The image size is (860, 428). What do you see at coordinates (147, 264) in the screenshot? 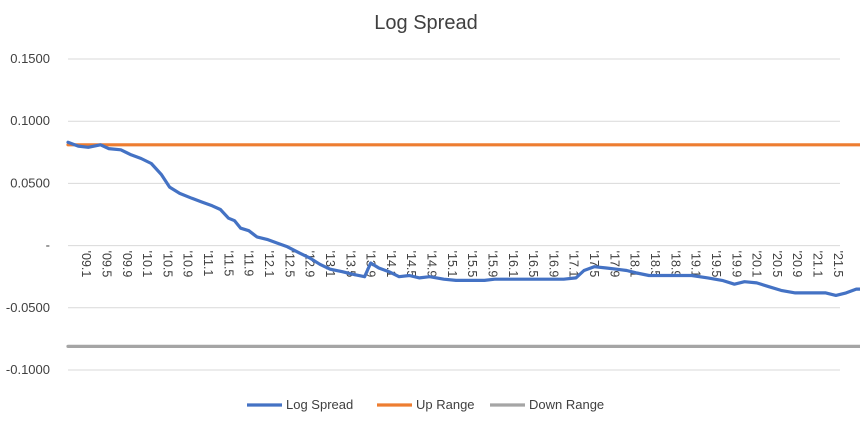
I see `x-tick-label: '10.1` at bounding box center [147, 264].